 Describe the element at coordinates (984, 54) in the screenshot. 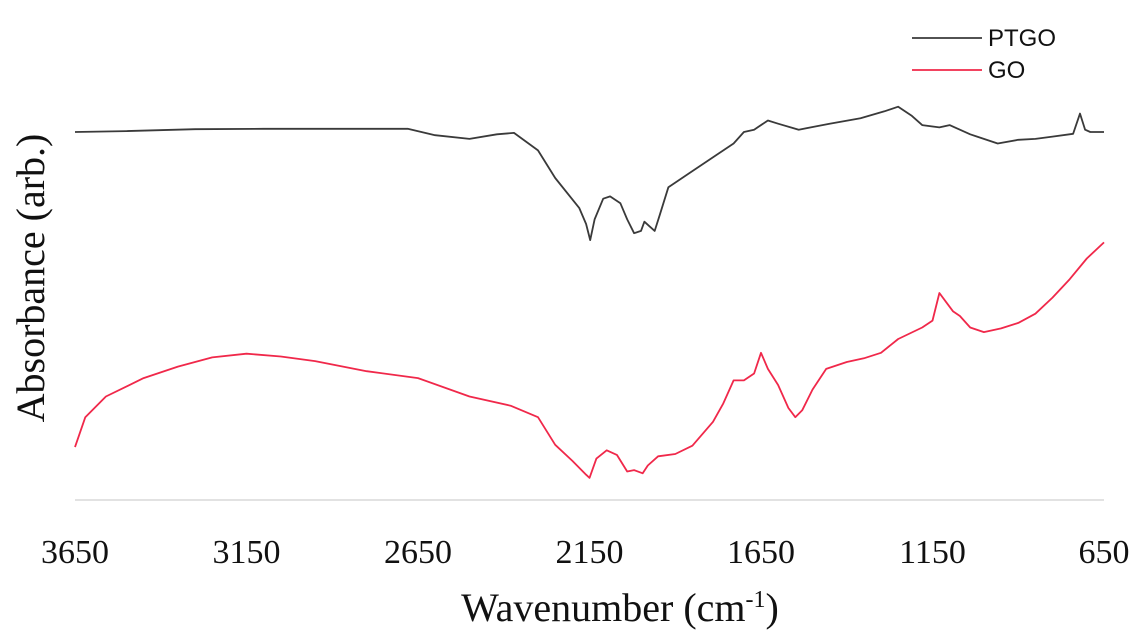

I see `legend: PTGO GO` at that location.